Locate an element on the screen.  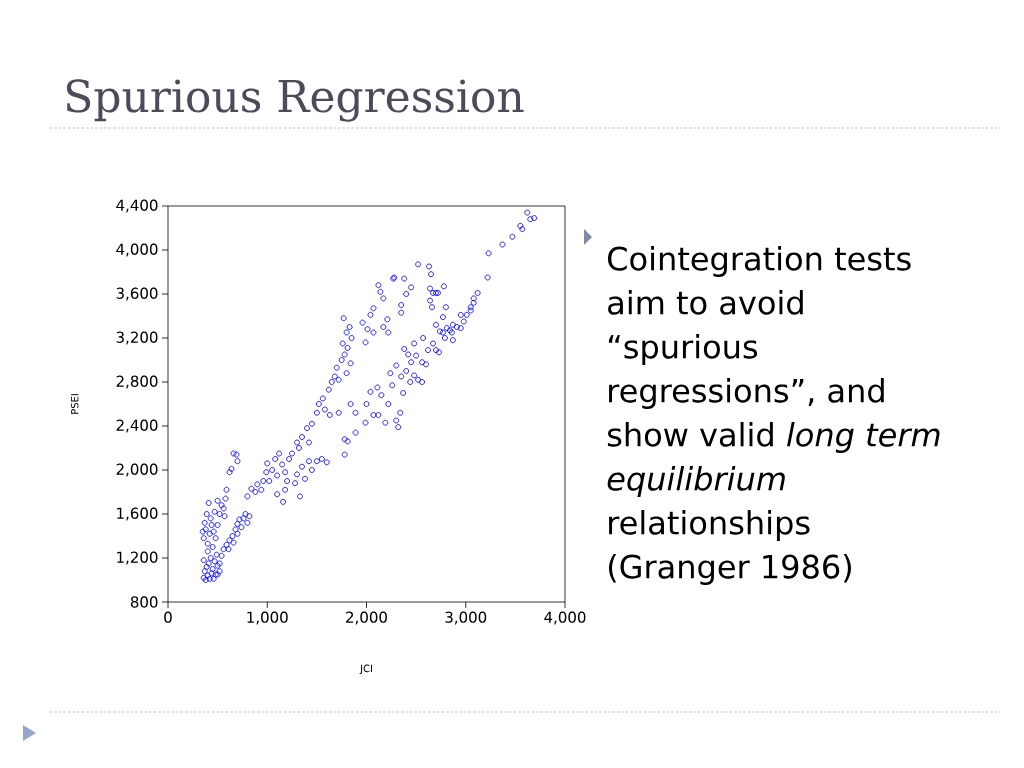
x-axis-title: JCI is located at coordinates (365, 669).